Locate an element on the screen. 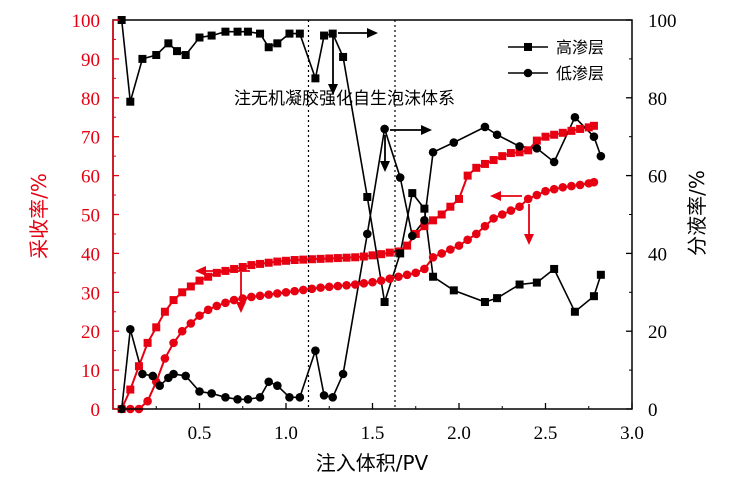  legend-marker-square is located at coordinates (528, 47).